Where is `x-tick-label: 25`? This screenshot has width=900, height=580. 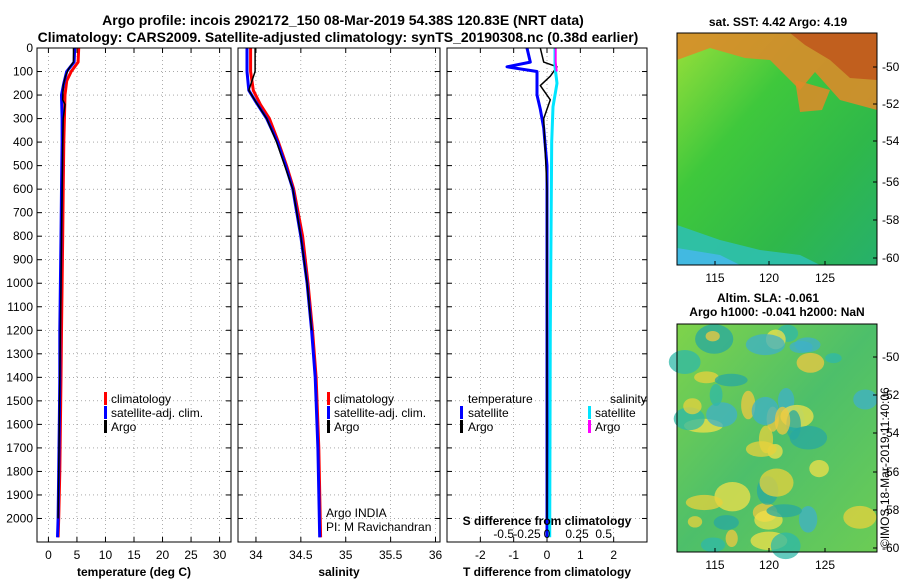
x-tick-label: 25 is located at coordinates (191, 555).